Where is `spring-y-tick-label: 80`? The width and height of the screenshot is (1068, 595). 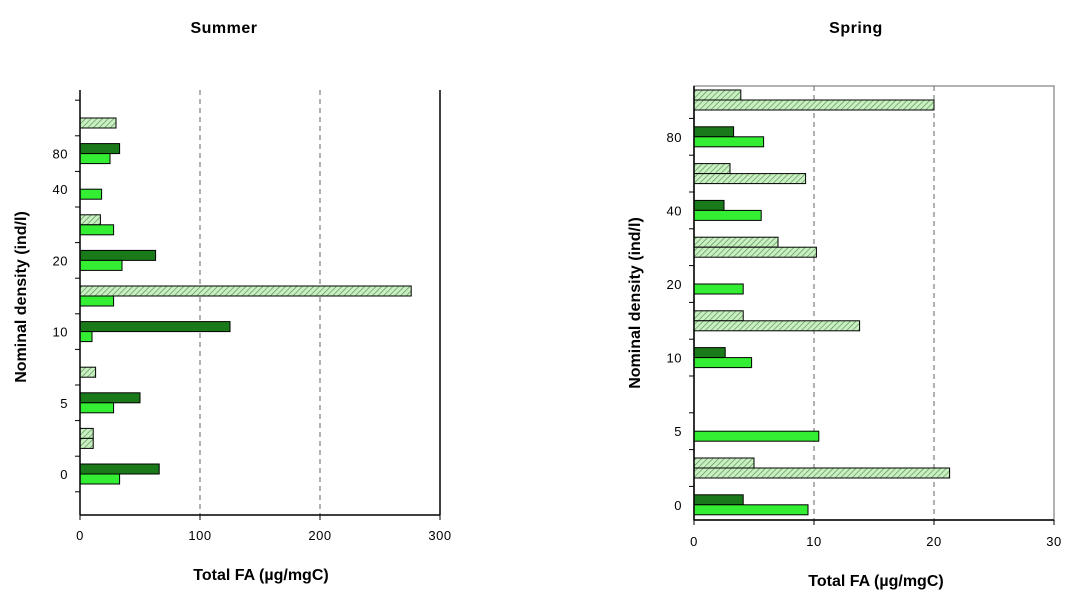
spring-y-tick-label: 80 is located at coordinates (674, 137).